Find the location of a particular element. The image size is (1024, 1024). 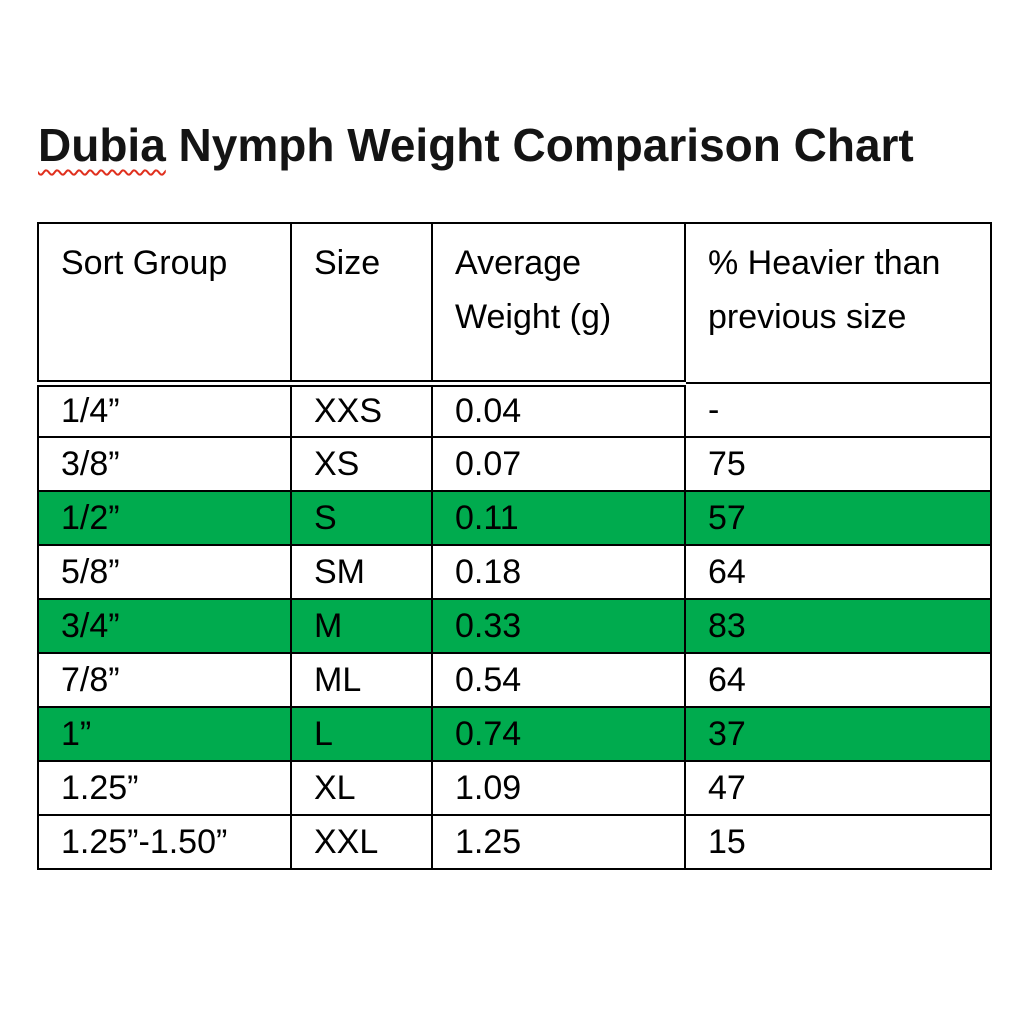

cell-size: L is located at coordinates (361, 734).